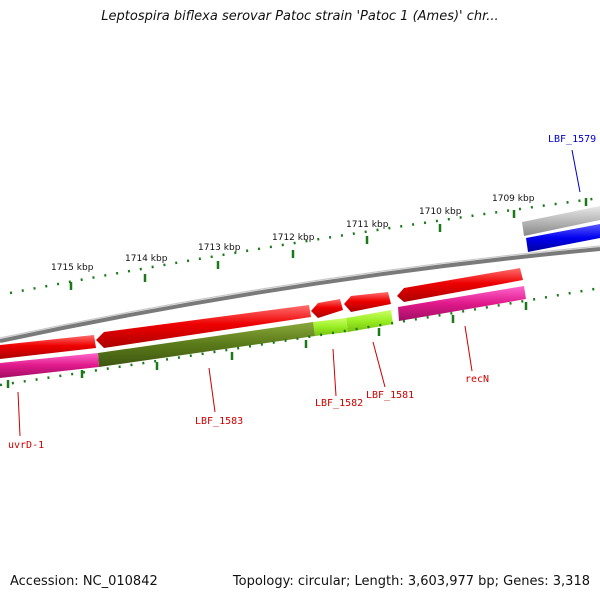 The width and height of the screenshot is (600, 600). What do you see at coordinates (563, 238) in the screenshot?
I see `cds-lbf-1579-bar` at bounding box center [563, 238].